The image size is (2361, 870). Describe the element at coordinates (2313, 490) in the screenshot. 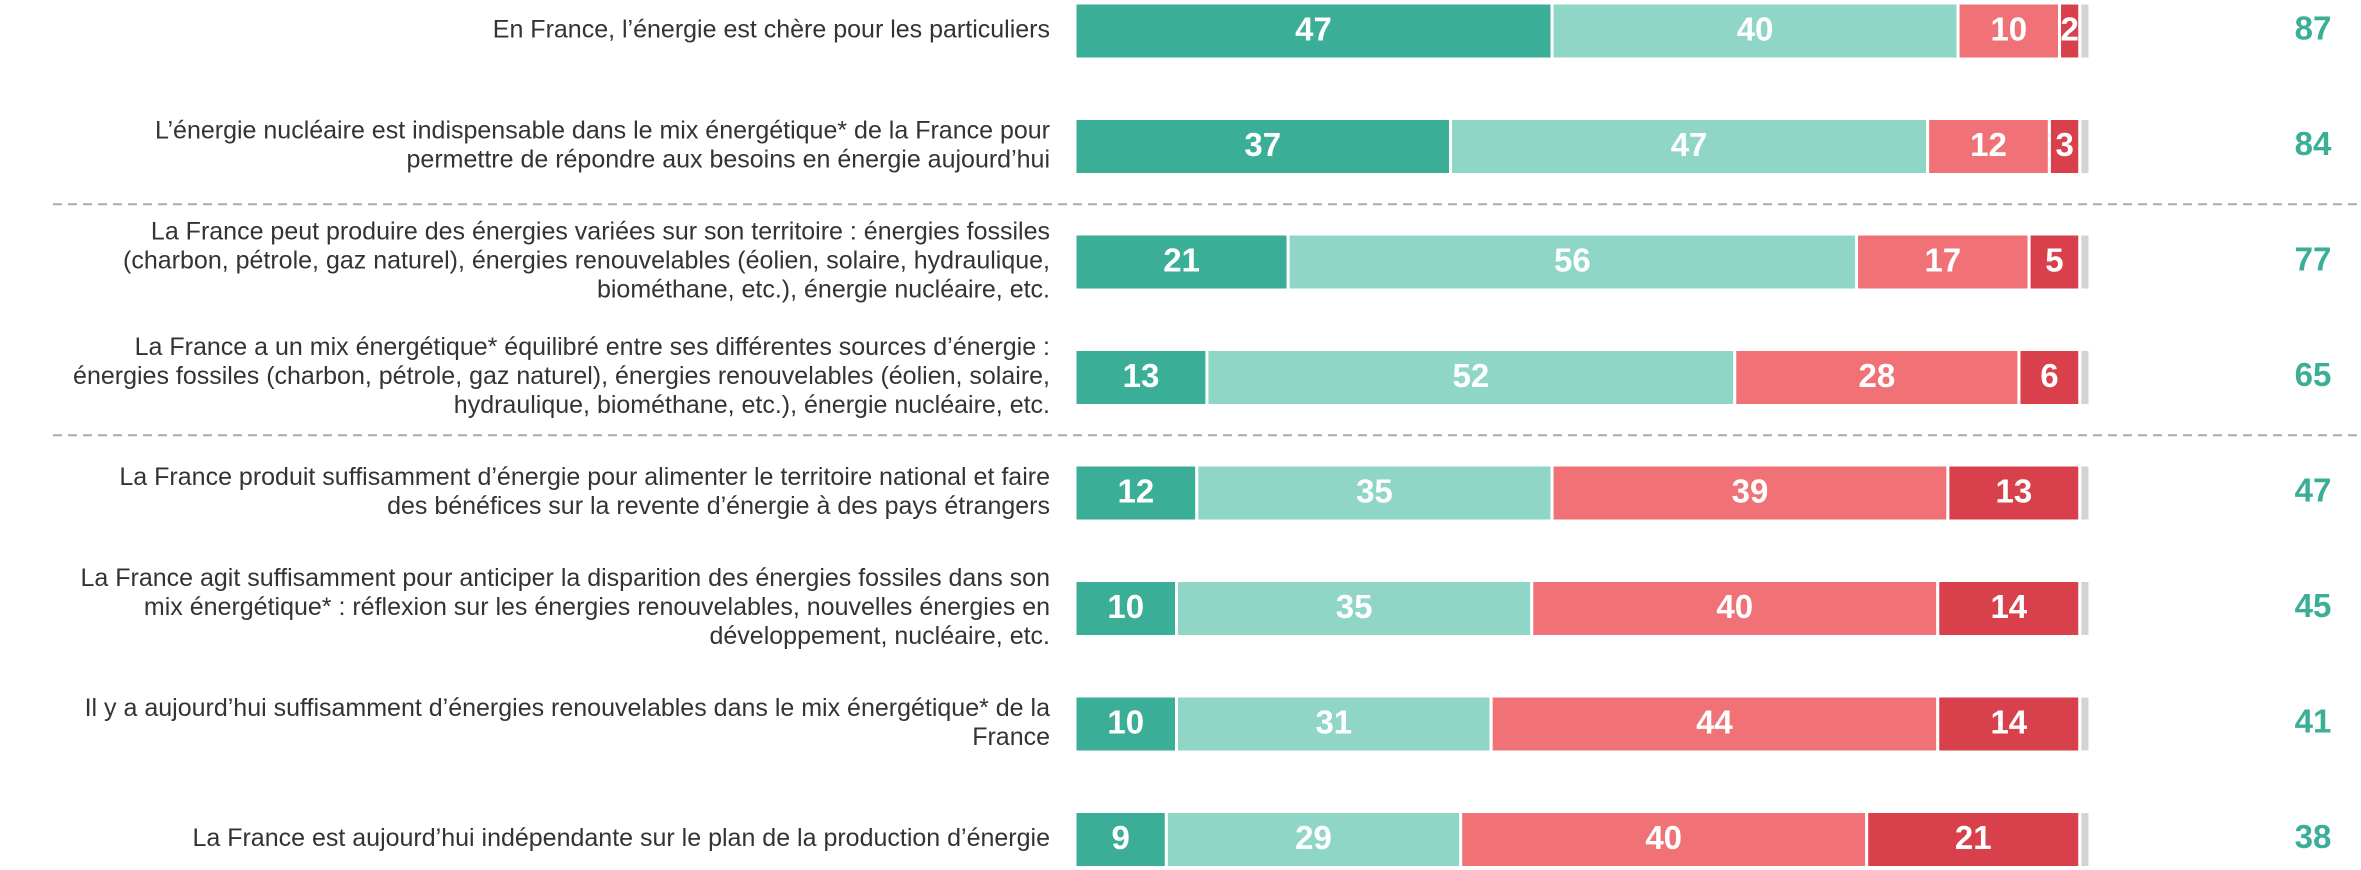

I see `total-label: 47` at that location.